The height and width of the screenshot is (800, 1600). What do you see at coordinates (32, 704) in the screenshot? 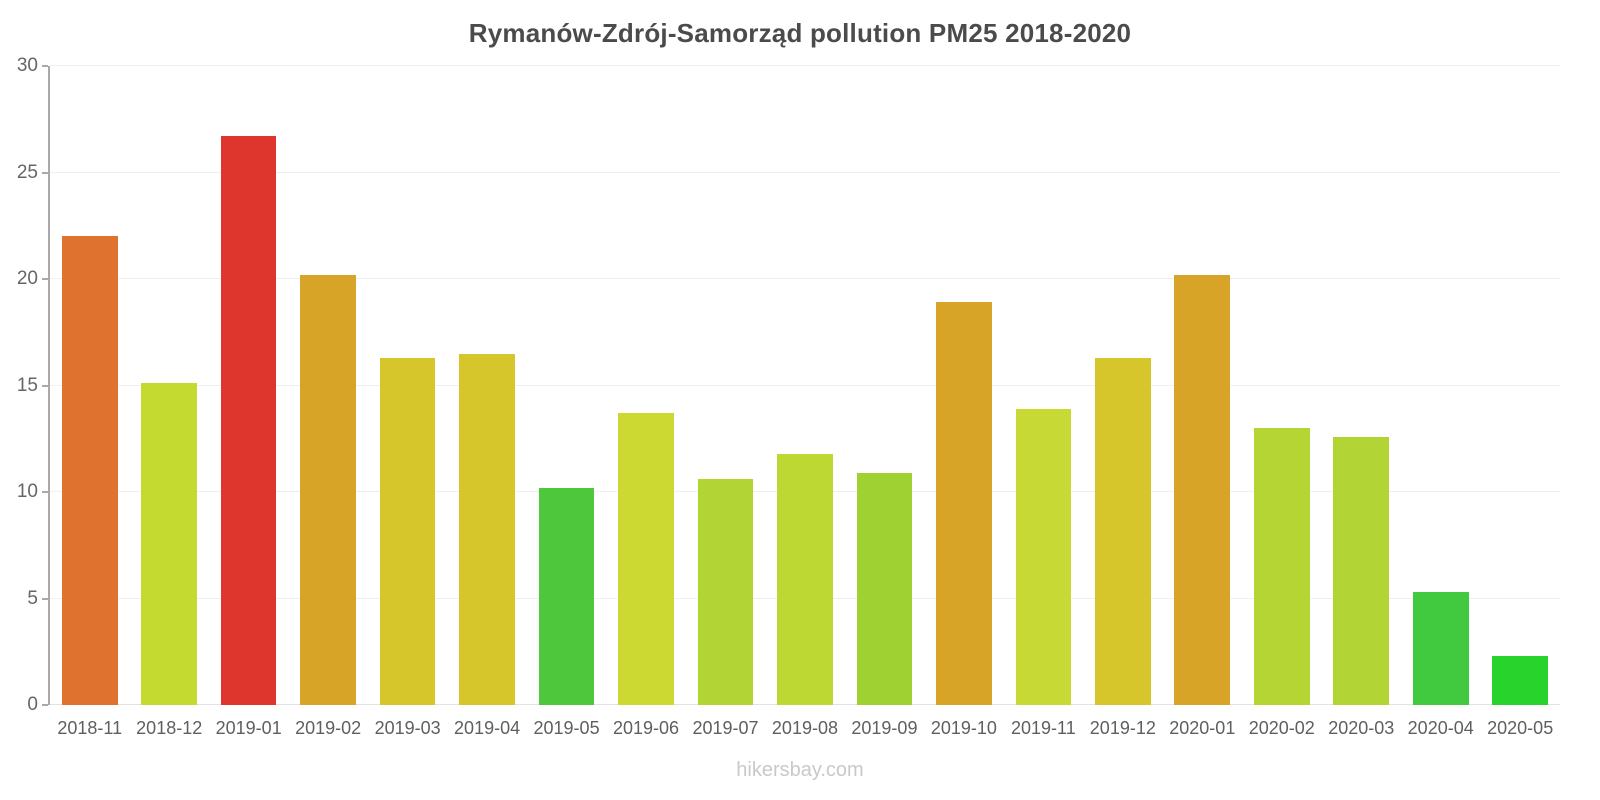
I see `y-tick-label: 0` at bounding box center [32, 704].